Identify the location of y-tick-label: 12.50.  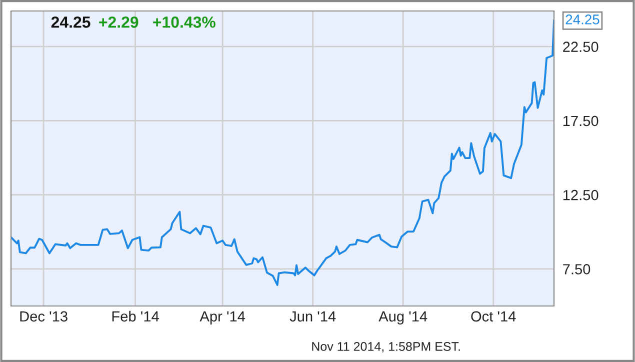
(580, 195).